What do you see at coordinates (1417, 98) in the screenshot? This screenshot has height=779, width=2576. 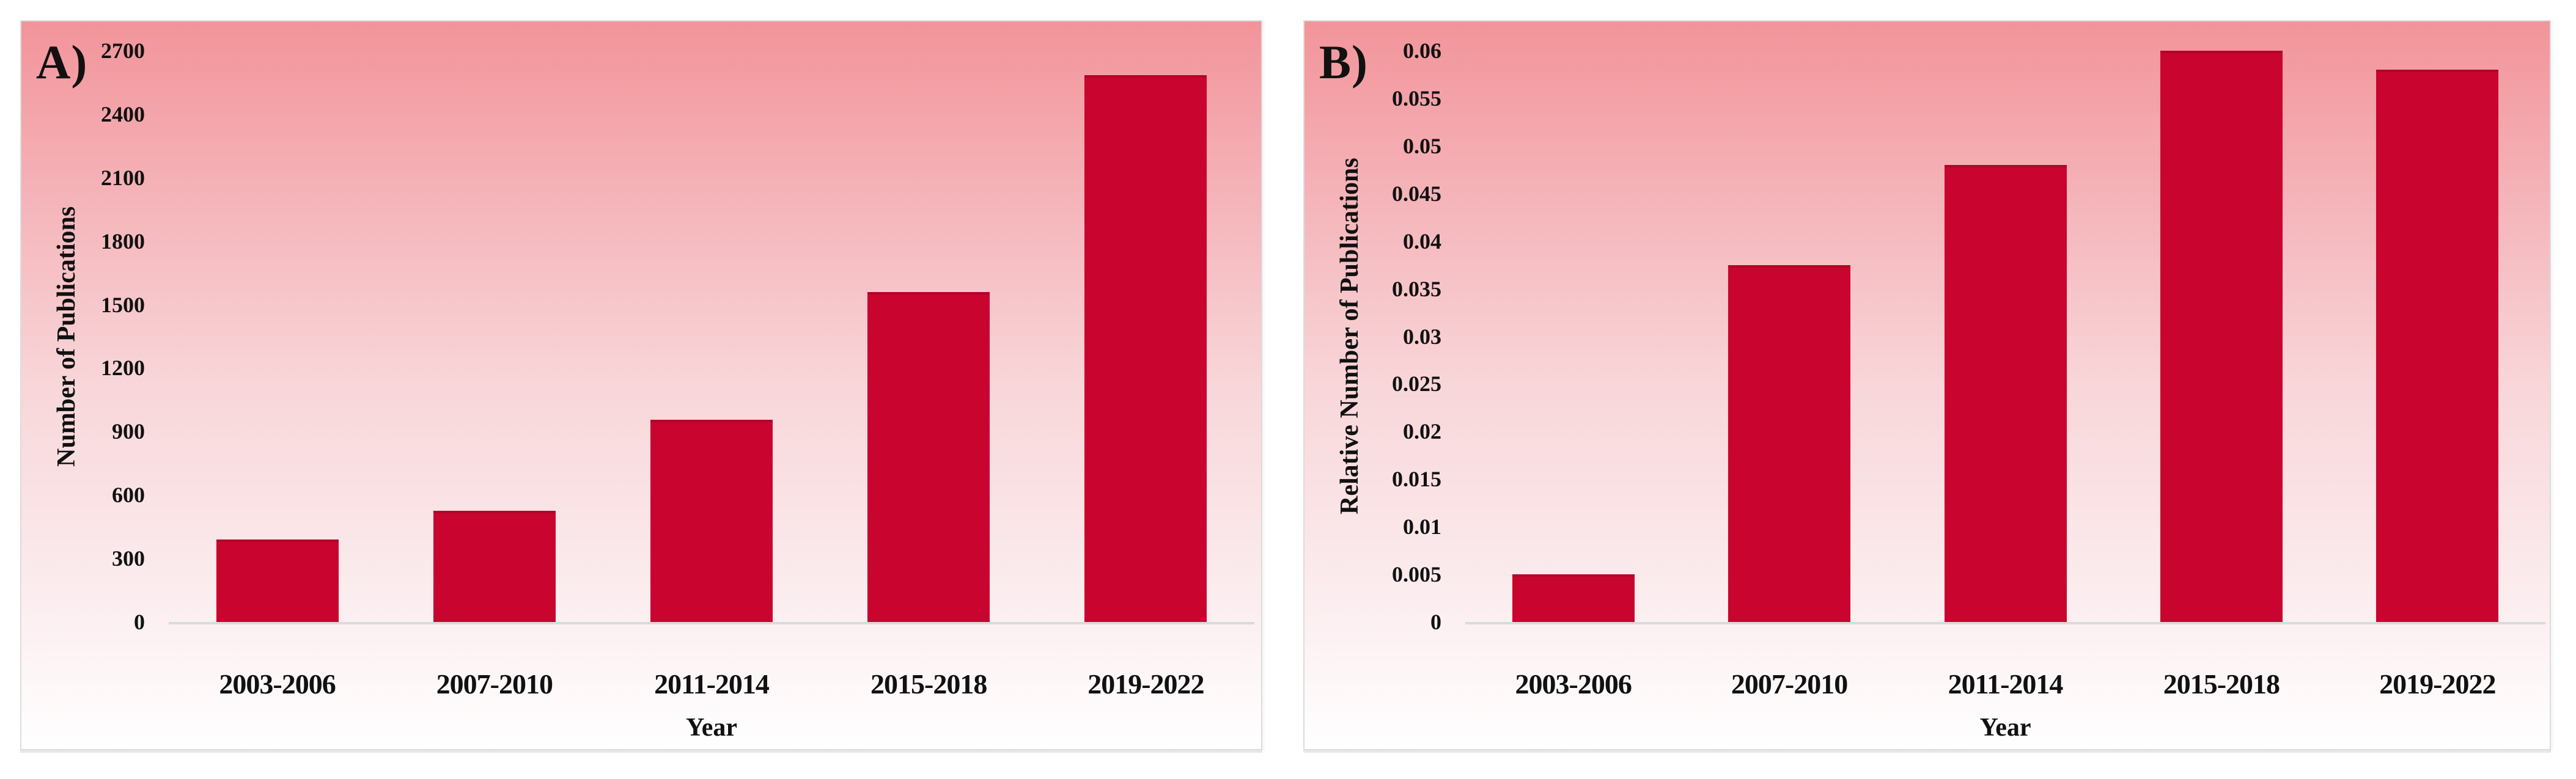 I see `y-tick-label: 0.055` at bounding box center [1417, 98].